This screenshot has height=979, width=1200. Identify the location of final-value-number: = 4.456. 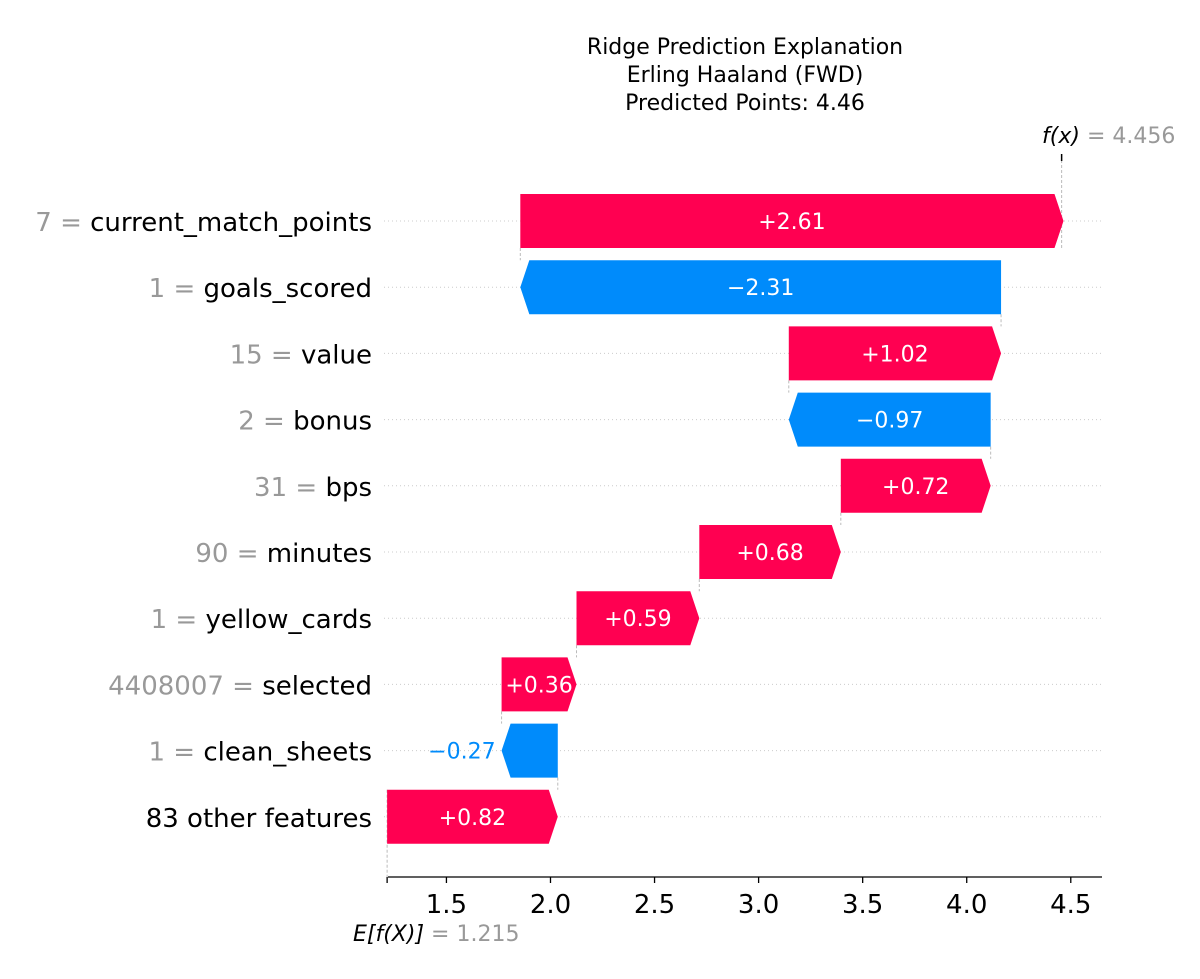
(1131, 136).